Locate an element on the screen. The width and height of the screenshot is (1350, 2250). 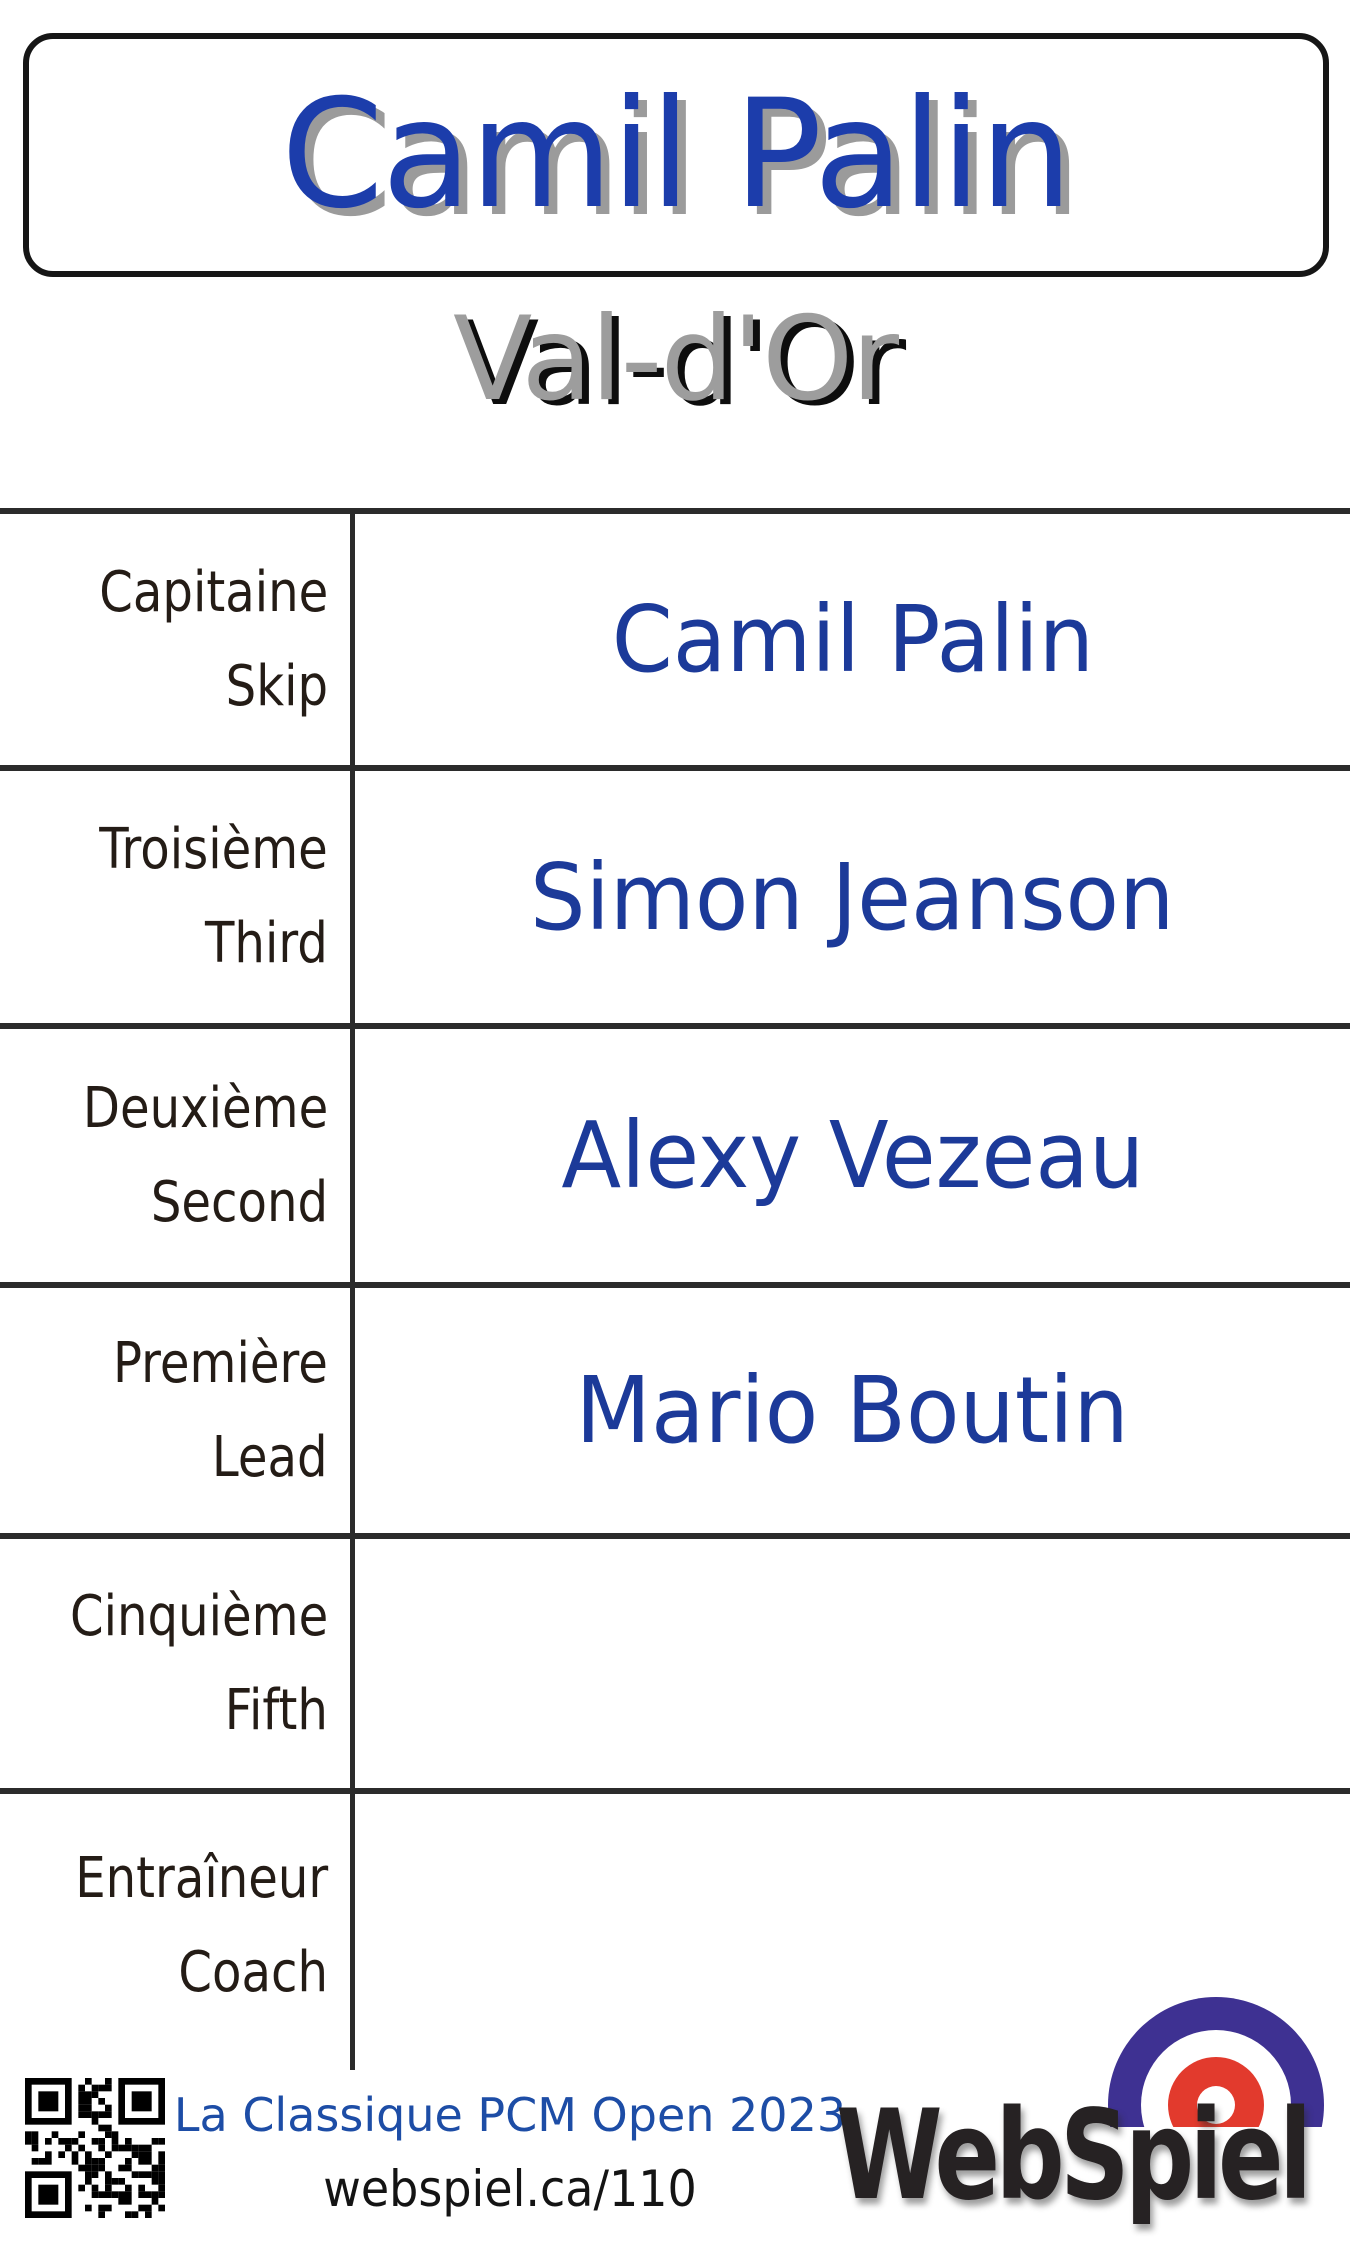
table-row: Cinquième Fifth is located at coordinates (675, 1663).